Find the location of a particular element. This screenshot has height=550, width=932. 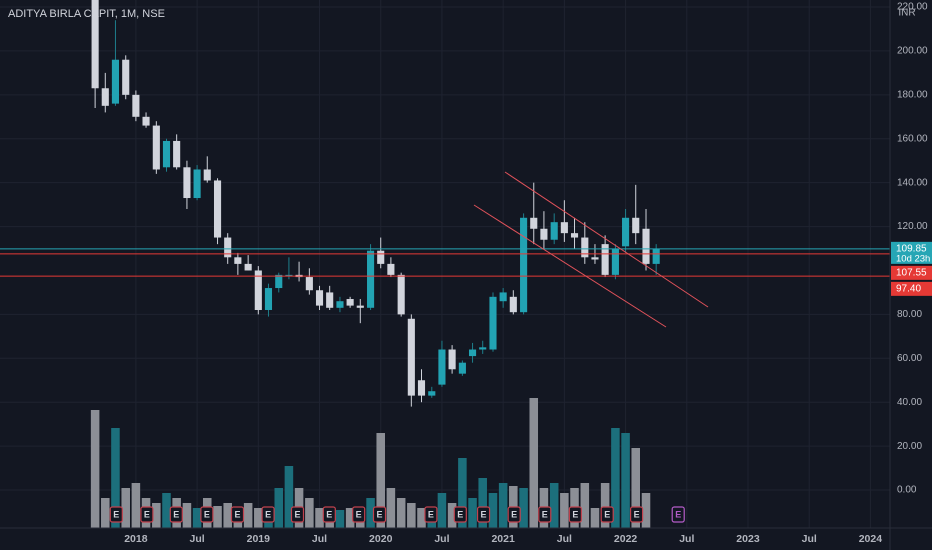

y-tick-label: 220.00 is located at coordinates (912, 7).